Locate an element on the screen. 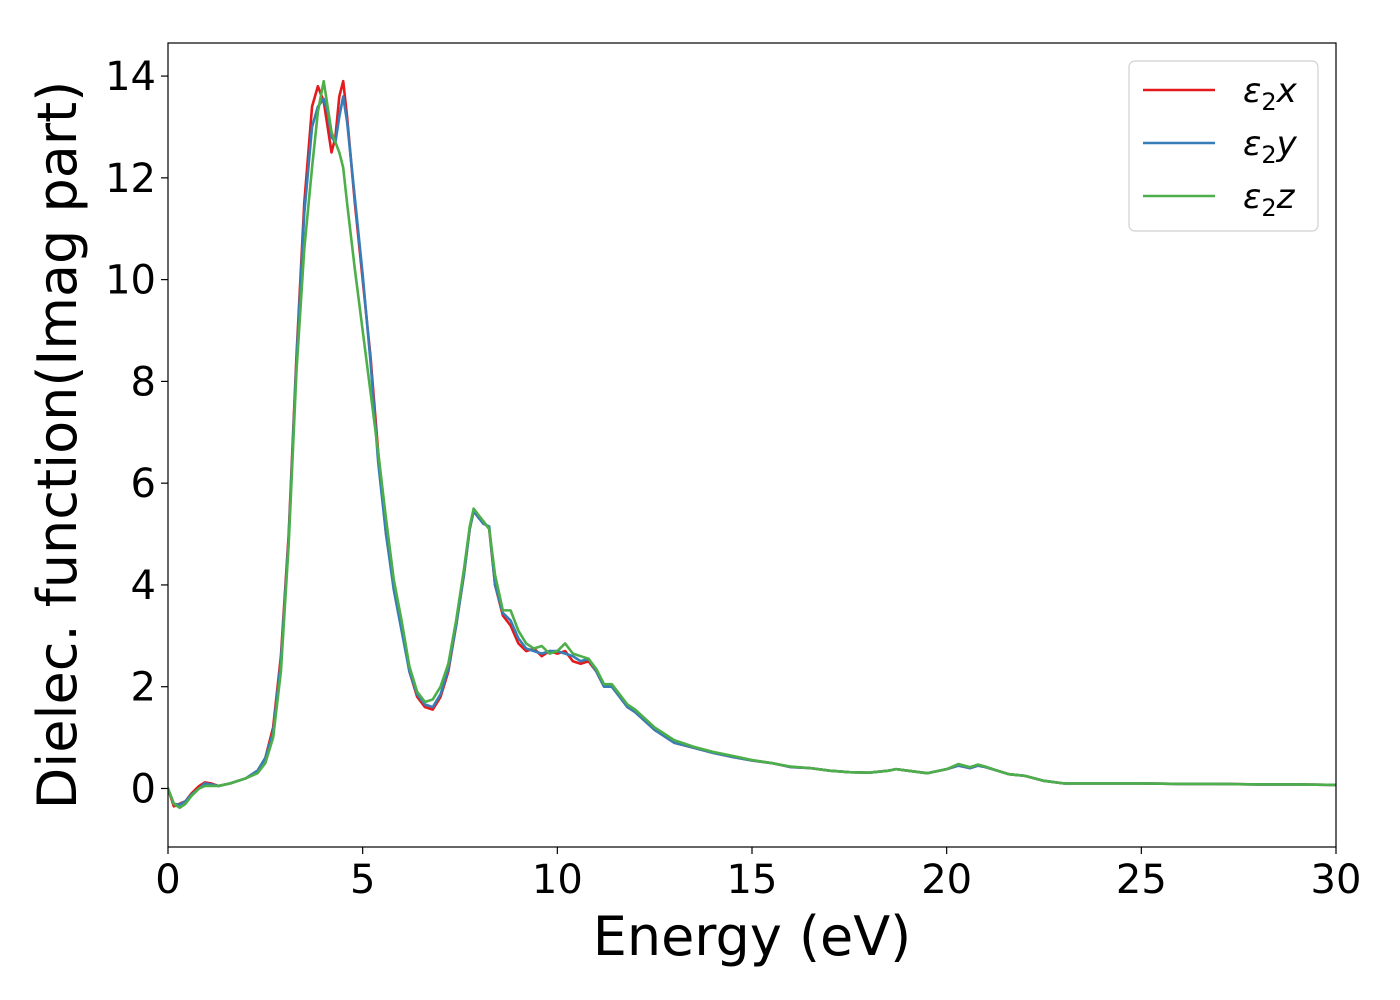 The height and width of the screenshot is (1000, 1400). y-axis-title: Dielec. function(Imag part) is located at coordinates (57, 445).